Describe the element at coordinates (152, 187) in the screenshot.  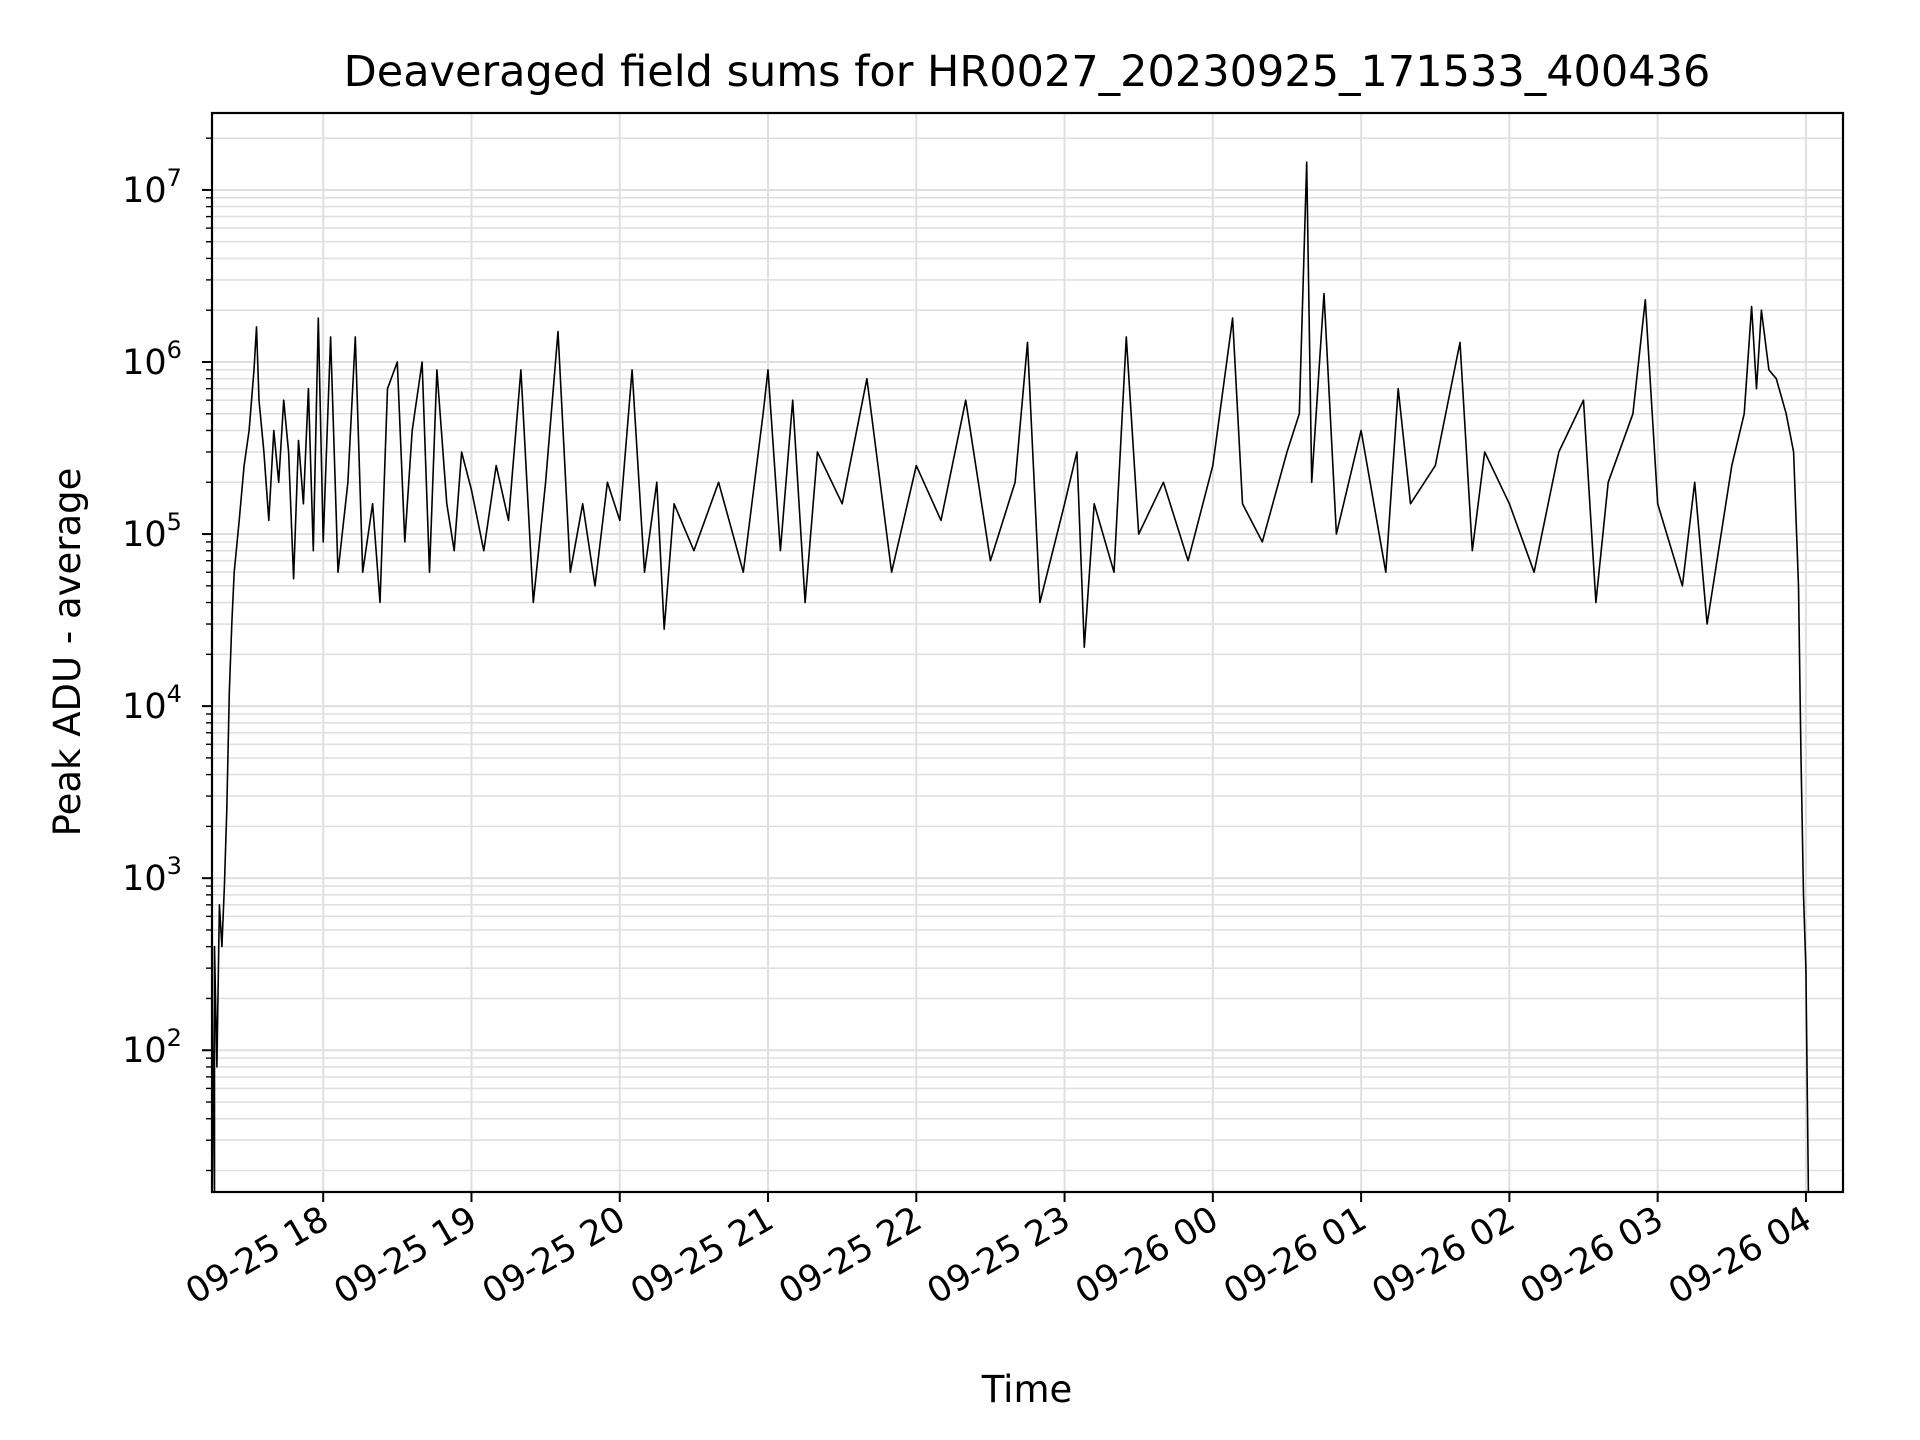
I see `y-tick-label: 10⁷` at that location.